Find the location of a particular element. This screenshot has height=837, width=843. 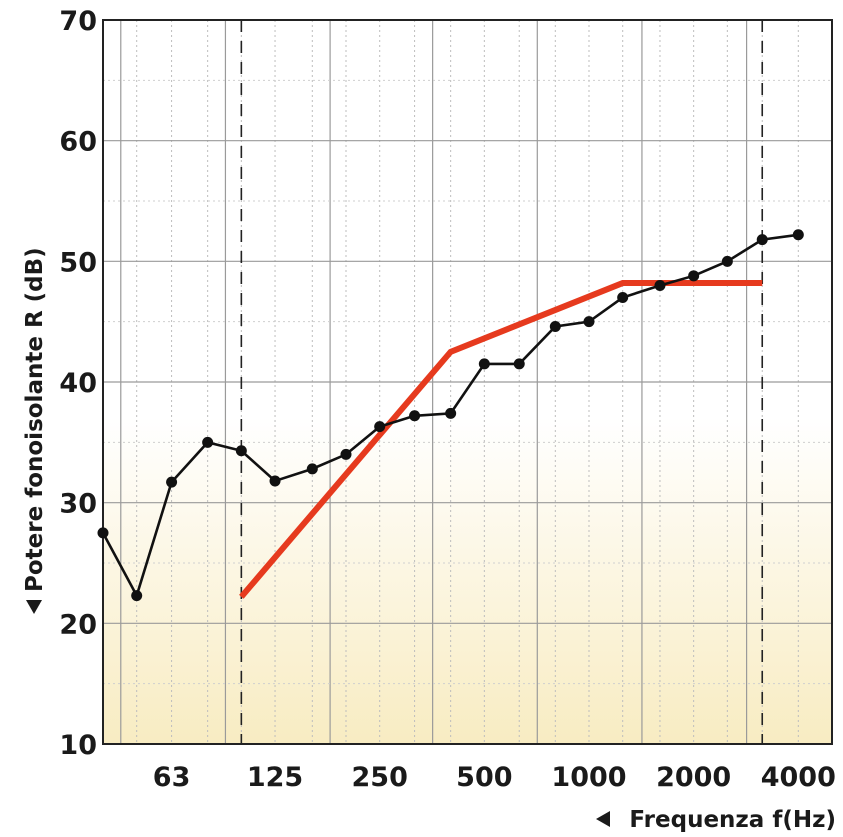

y-axis-arrow-icon is located at coordinates (34, 607).